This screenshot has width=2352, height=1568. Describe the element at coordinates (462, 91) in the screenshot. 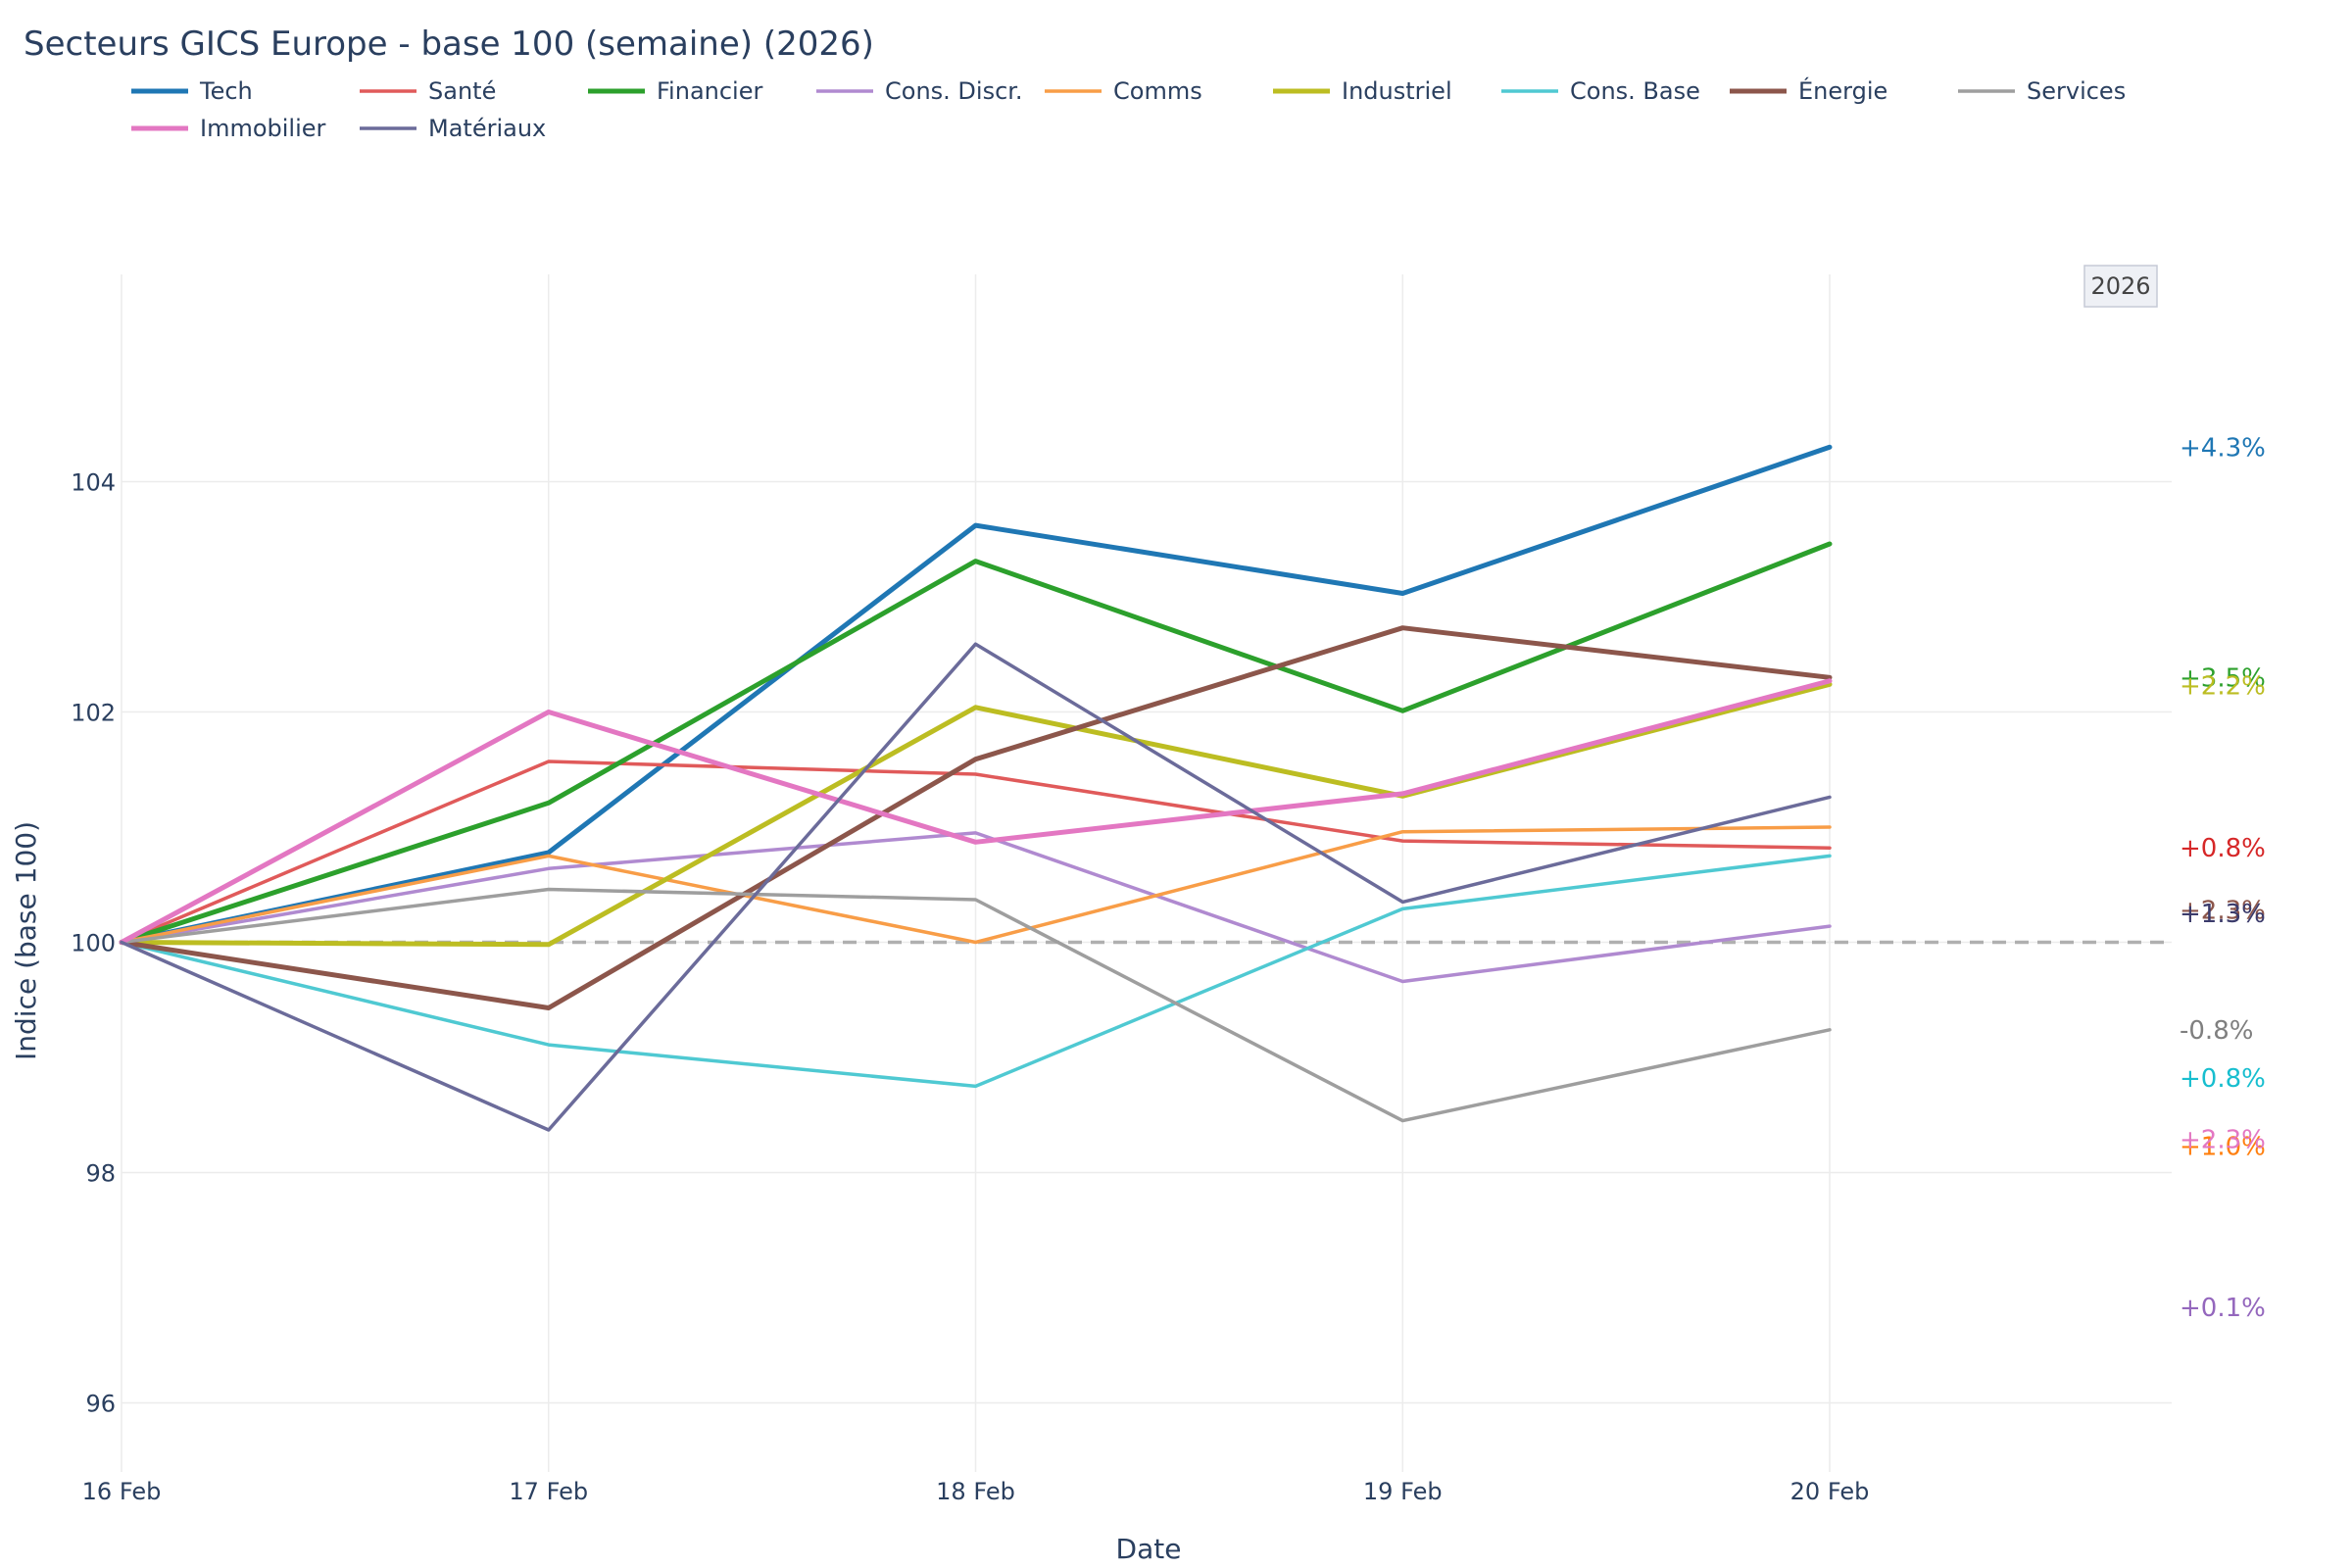

I see `legend-label: Santé` at that location.